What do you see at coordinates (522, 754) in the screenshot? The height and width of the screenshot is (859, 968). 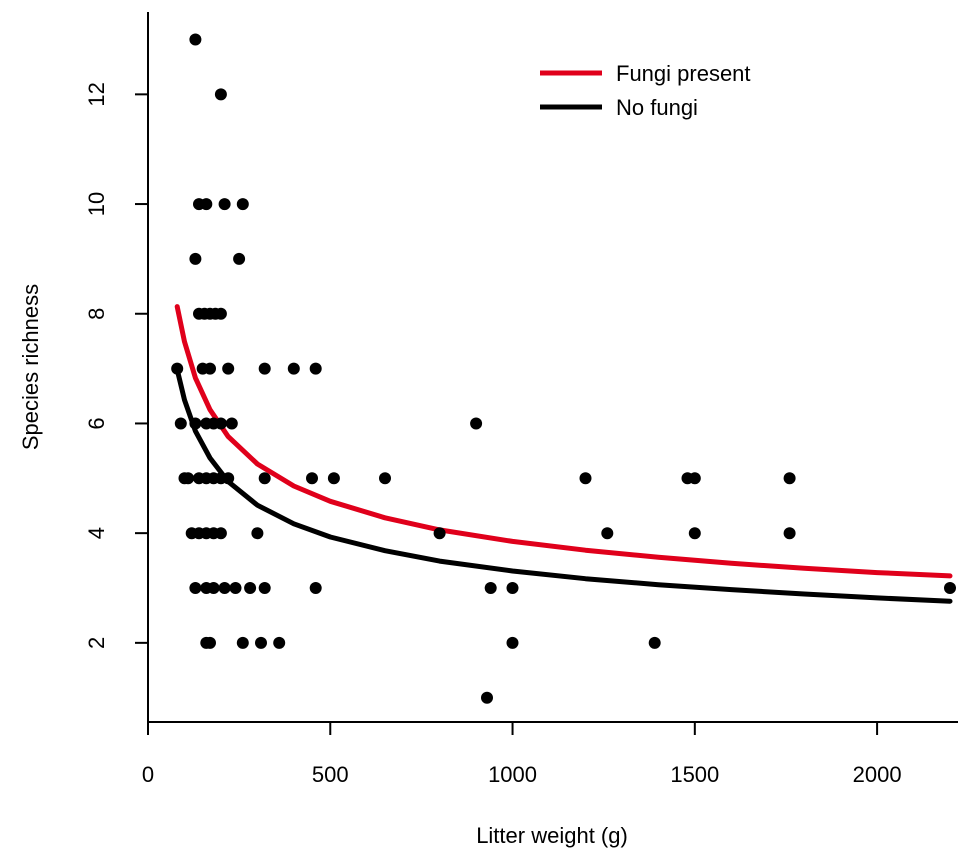 I see `x-ticks: 0 500 1000 1500 2000` at bounding box center [522, 754].